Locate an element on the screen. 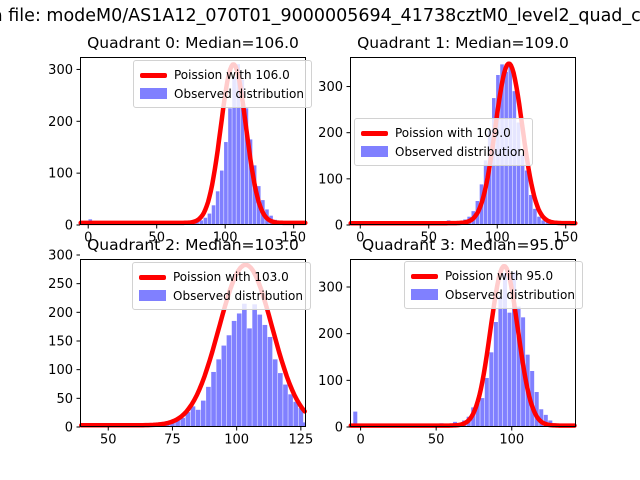 Image resolution: width=640 pixels, height=480 pixels. svg-text: 75 is located at coordinates (172, 440).